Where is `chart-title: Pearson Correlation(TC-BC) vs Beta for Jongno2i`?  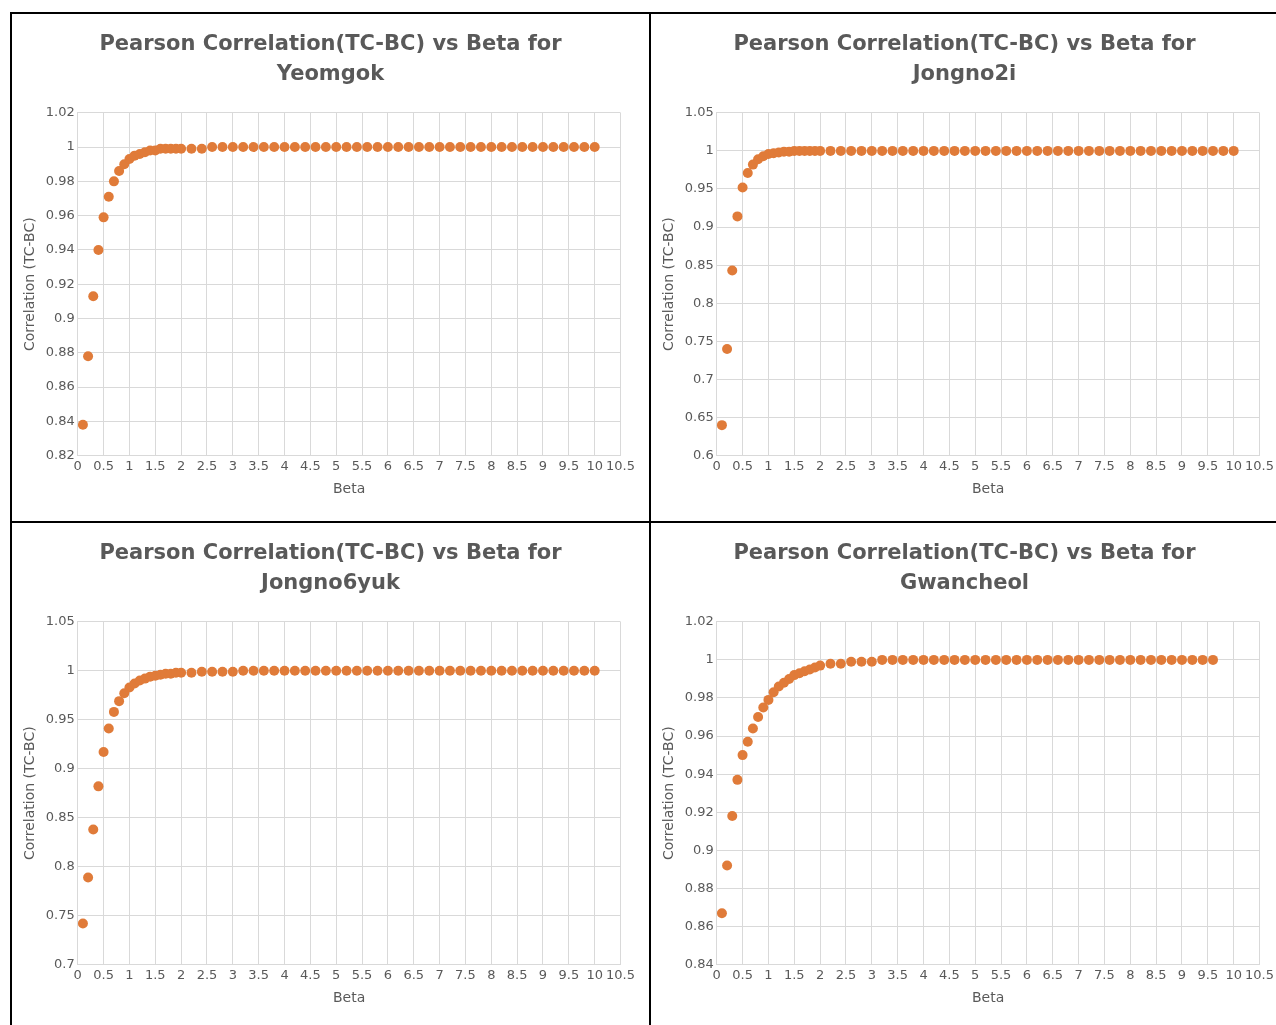
chart-title: Pearson Correlation(TC-BC) vs Beta for Jongno2i is located at coordinates (964, 58).